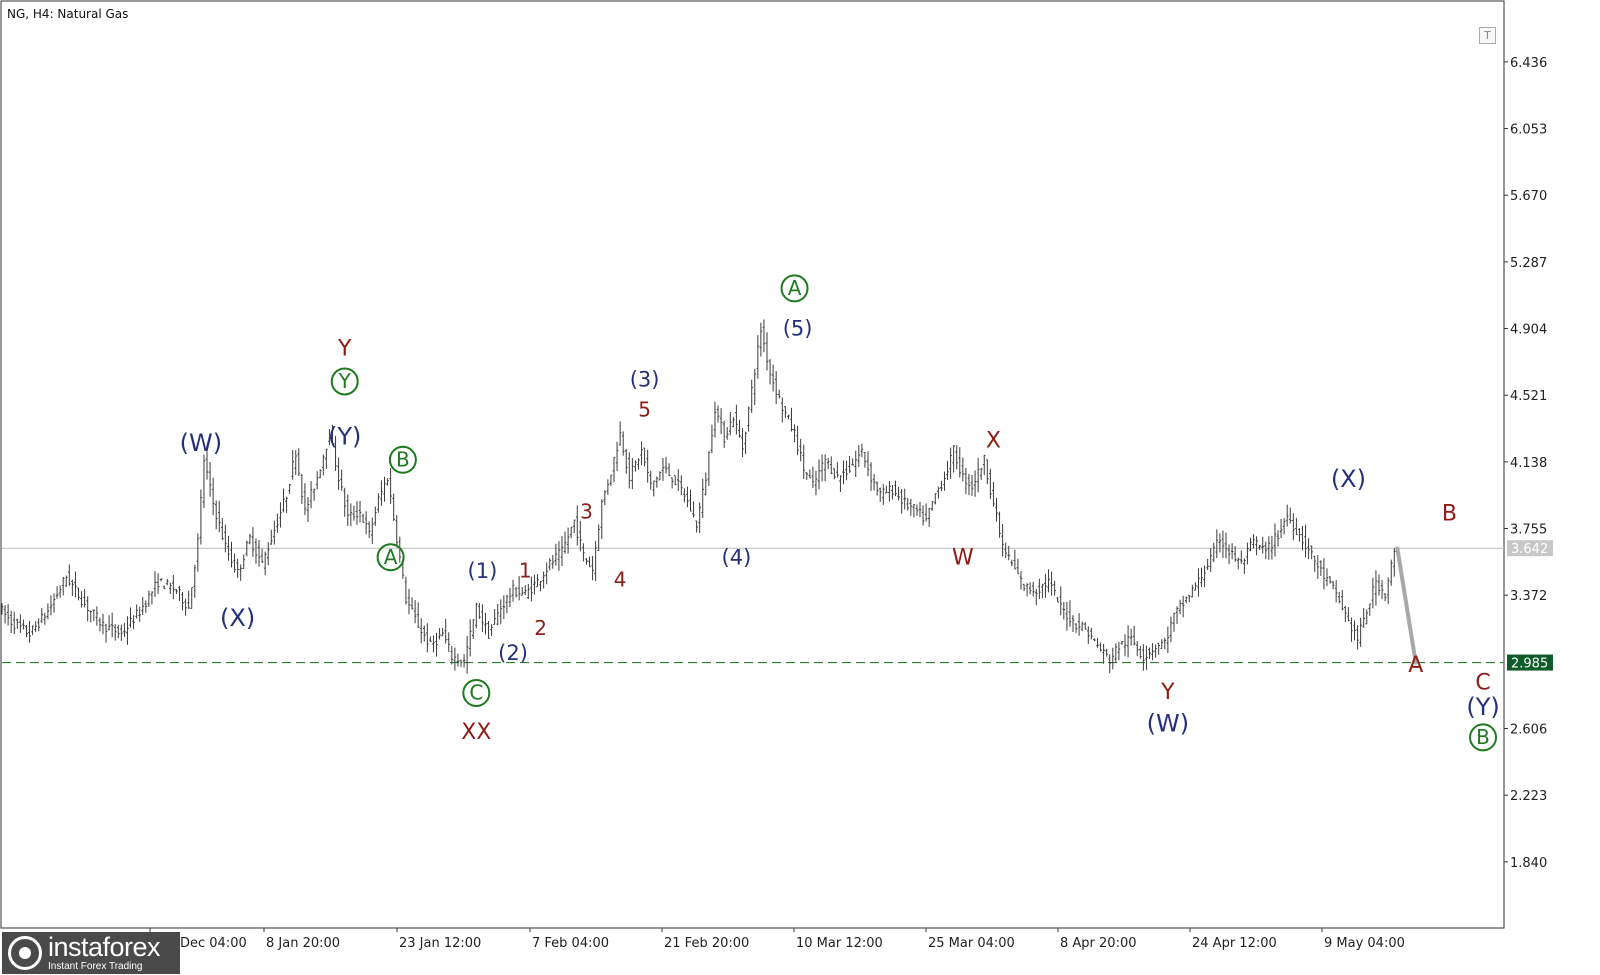  What do you see at coordinates (513, 653) in the screenshot?
I see `wave-label: (2)` at bounding box center [513, 653].